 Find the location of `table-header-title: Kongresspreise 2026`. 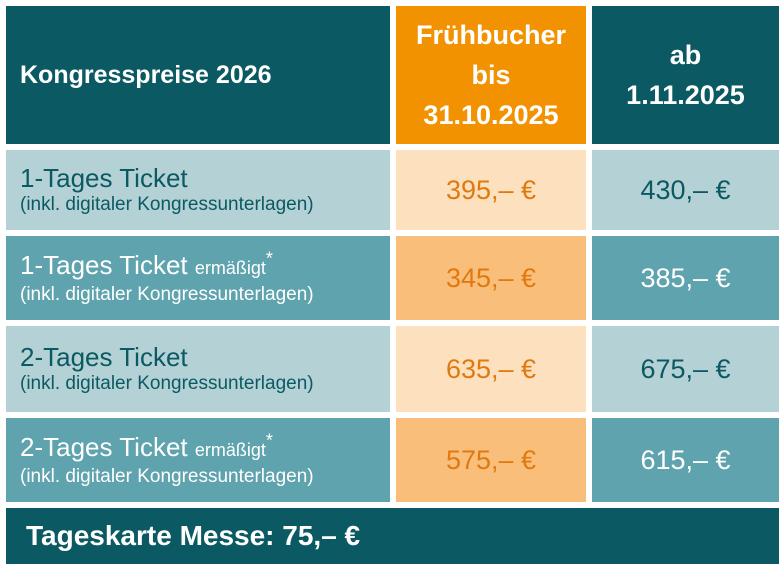

table-header-title: Kongresspreise 2026 is located at coordinates (198, 75).